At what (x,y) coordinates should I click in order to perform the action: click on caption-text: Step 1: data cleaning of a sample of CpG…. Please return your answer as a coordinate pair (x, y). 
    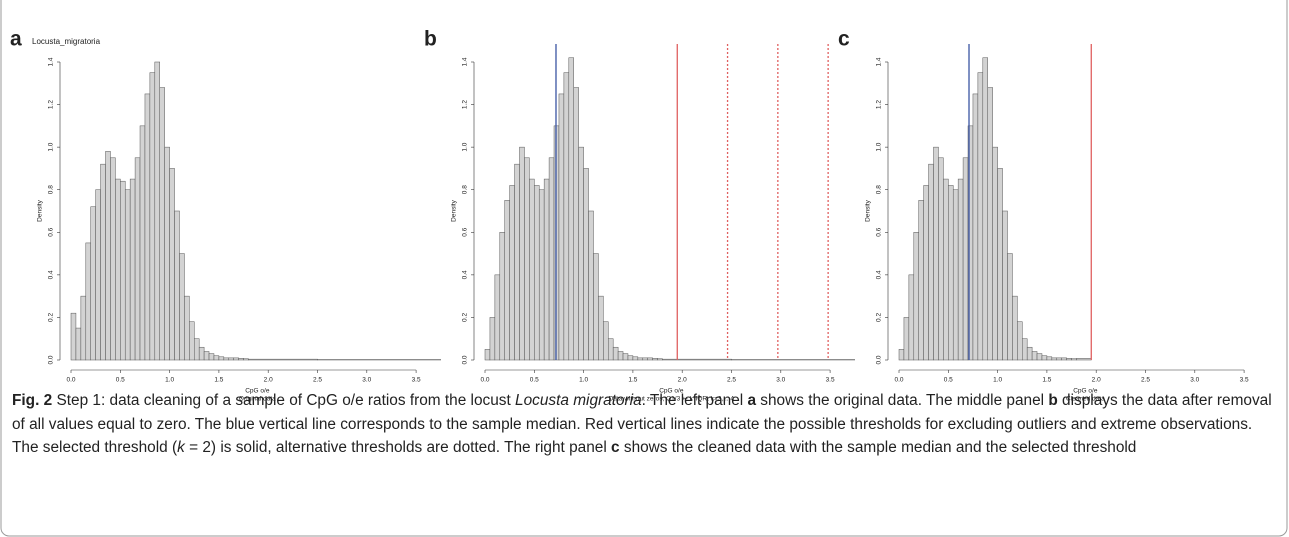
    Looking at the image, I should click on (286, 400).